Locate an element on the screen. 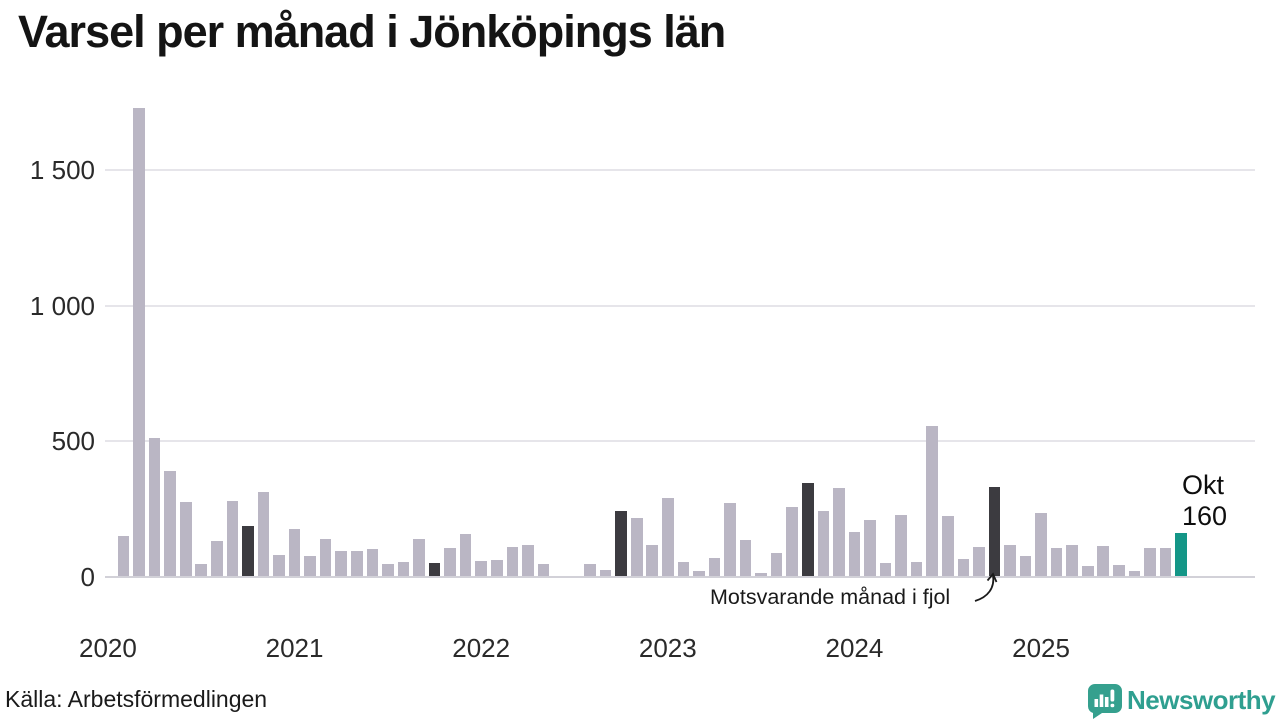  page-title: Varsel per månad i Jönköpings län is located at coordinates (372, 31).